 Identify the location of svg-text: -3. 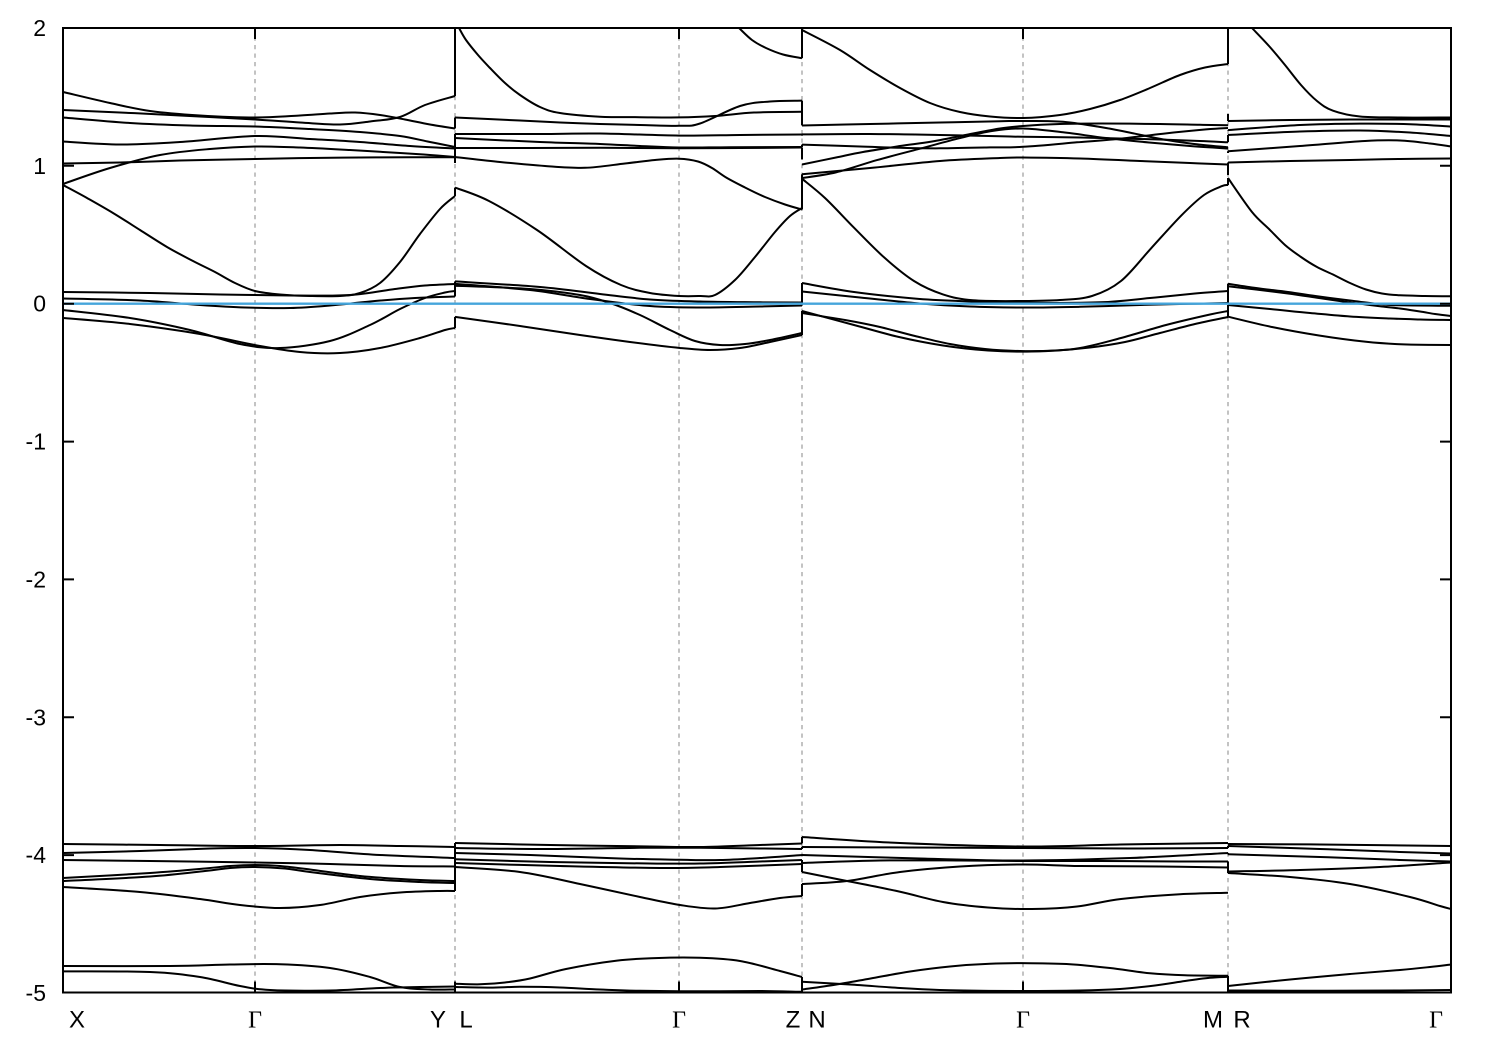
(36, 717).